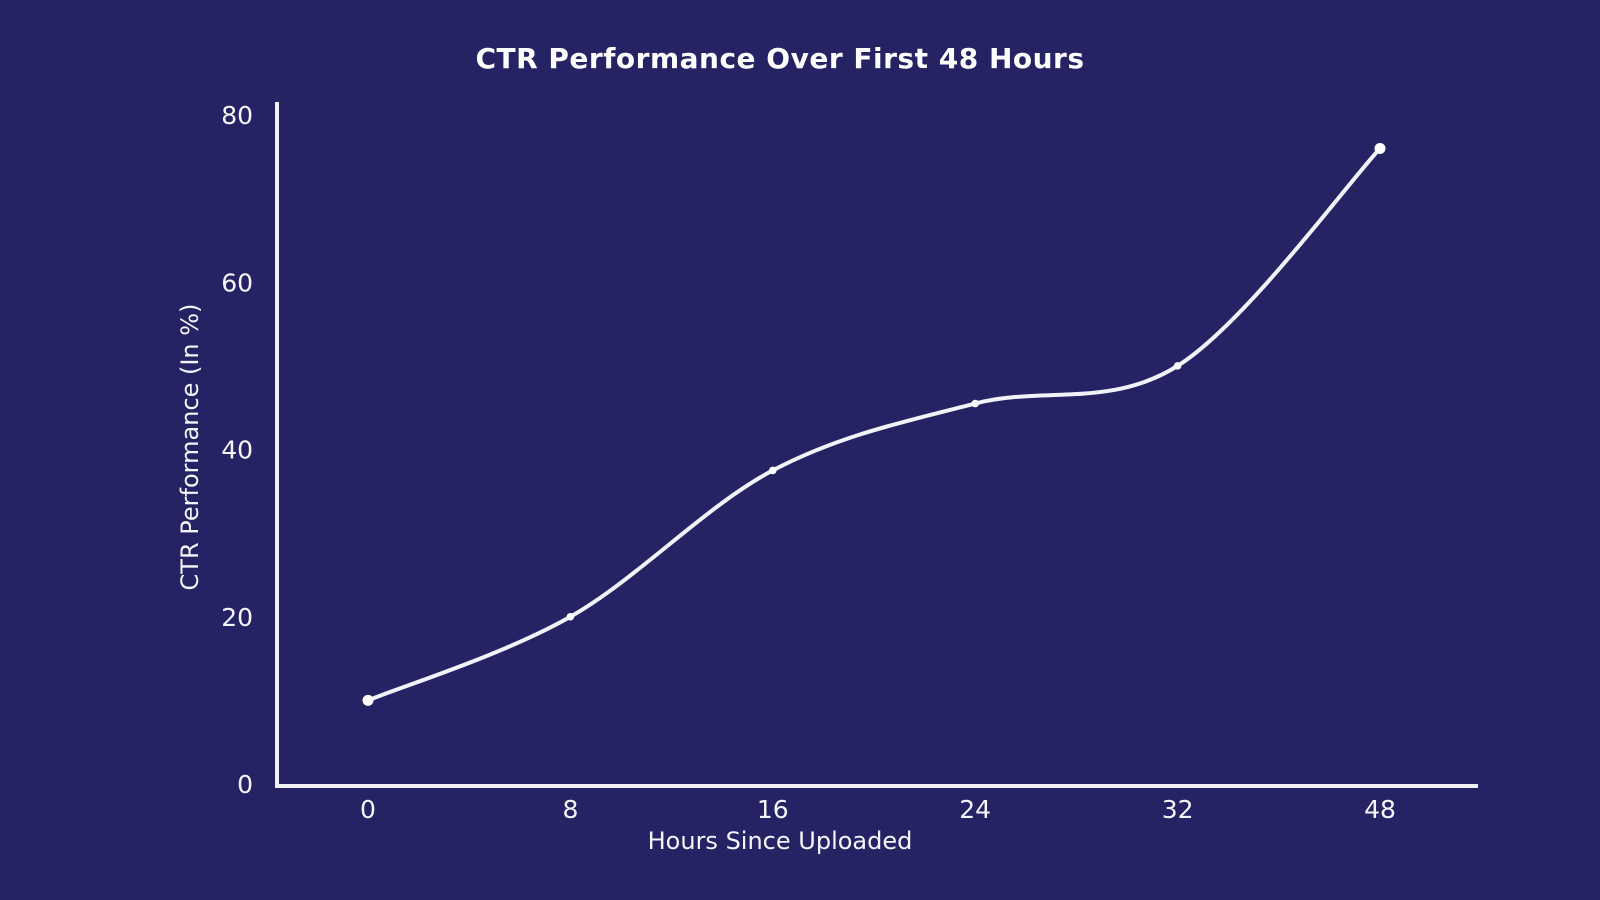  Describe the element at coordinates (237, 450) in the screenshot. I see `y-tick-label: 40` at that location.